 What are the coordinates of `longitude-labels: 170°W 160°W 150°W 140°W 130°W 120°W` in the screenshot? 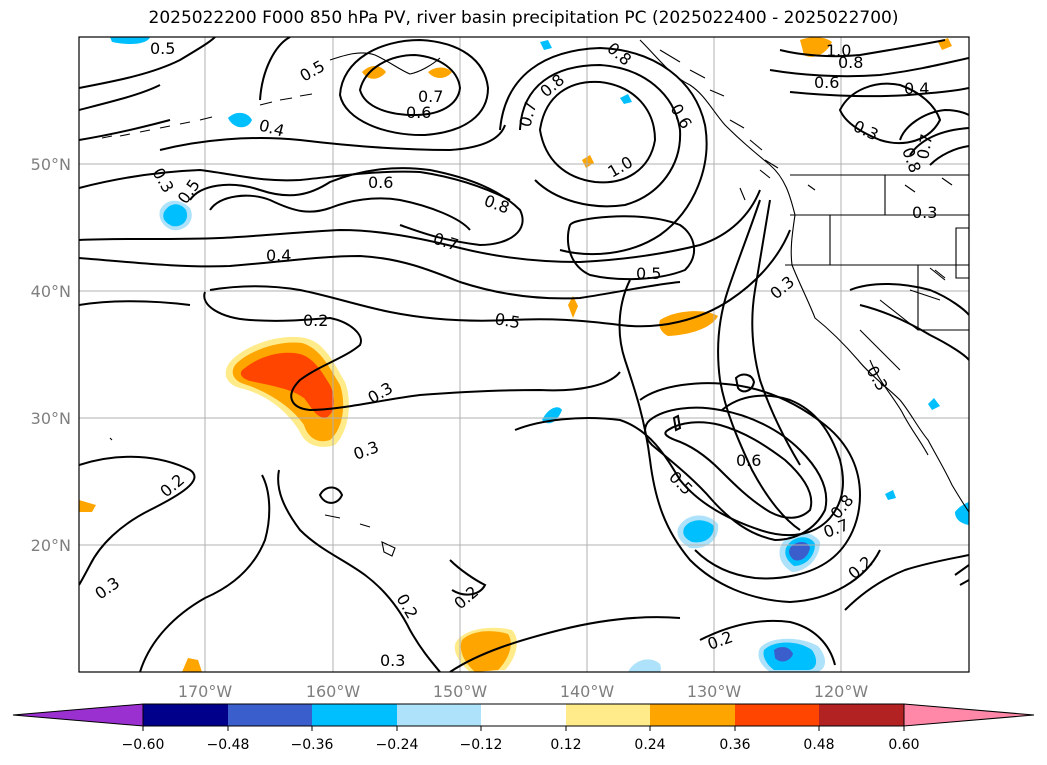 It's located at (523, 691).